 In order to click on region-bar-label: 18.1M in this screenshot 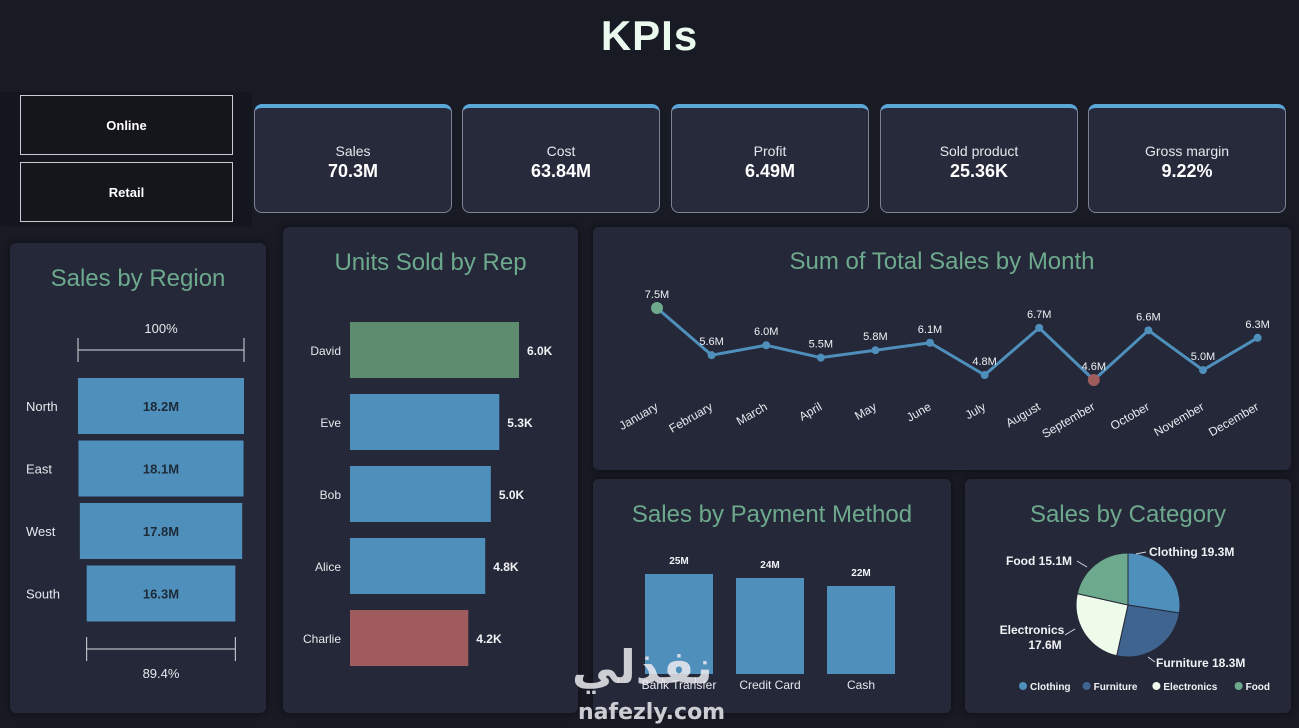, I will do `click(161, 469)`.